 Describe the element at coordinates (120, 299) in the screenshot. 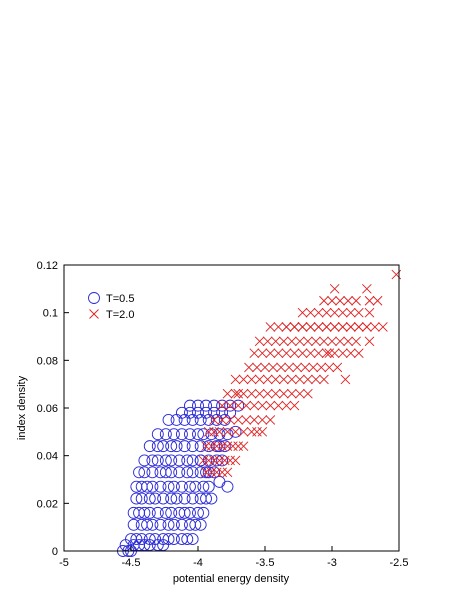

I see `legend-label-0: T=0.5` at that location.